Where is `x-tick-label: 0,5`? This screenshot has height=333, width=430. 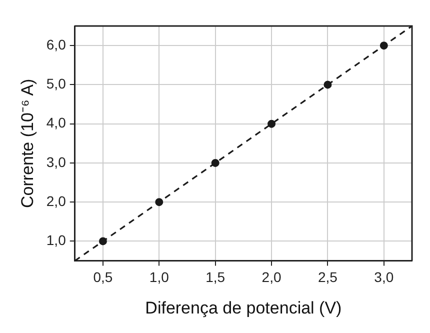 x-tick-label: 0,5 is located at coordinates (103, 277).